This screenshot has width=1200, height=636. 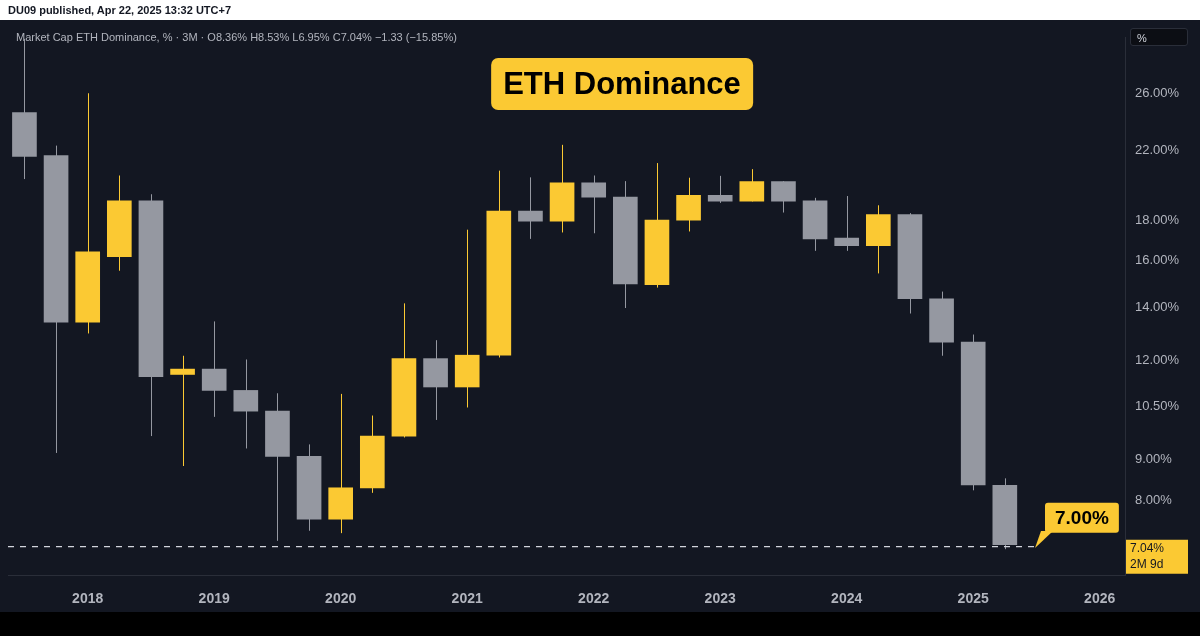 What do you see at coordinates (1147, 548) in the screenshot?
I see `text: 7.04%` at bounding box center [1147, 548].